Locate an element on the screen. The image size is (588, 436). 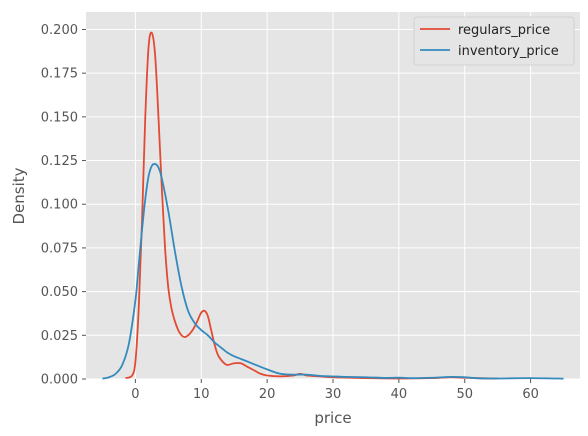
x-tick-label: 60 is located at coordinates (530, 394).